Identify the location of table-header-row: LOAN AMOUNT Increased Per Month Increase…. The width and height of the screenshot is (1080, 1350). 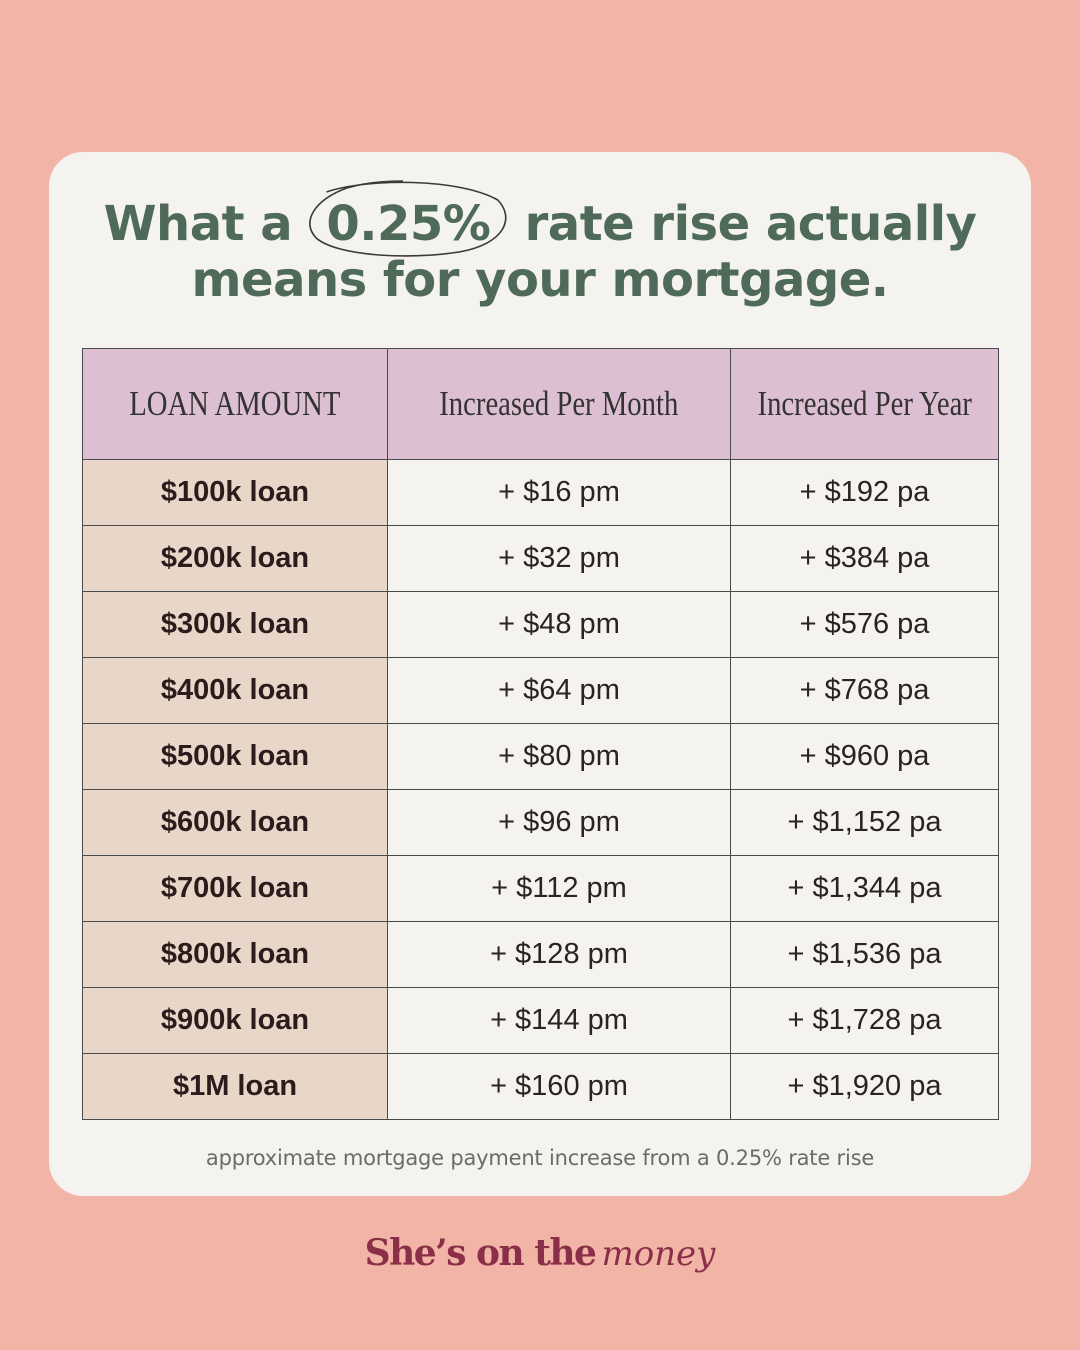
(540, 404).